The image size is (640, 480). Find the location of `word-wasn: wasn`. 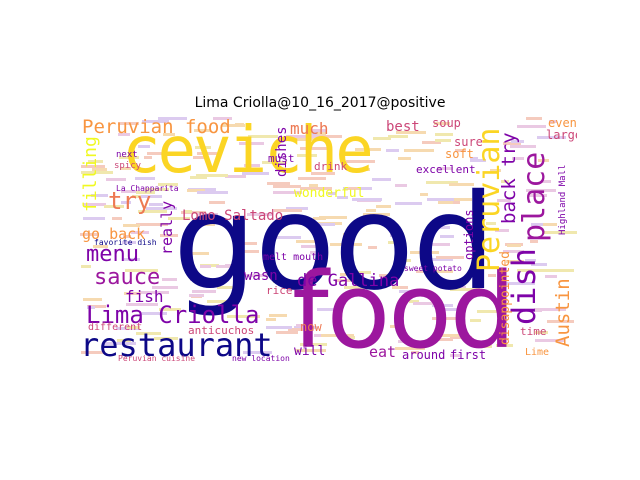

word-wasn: wasn is located at coordinates (261, 276).